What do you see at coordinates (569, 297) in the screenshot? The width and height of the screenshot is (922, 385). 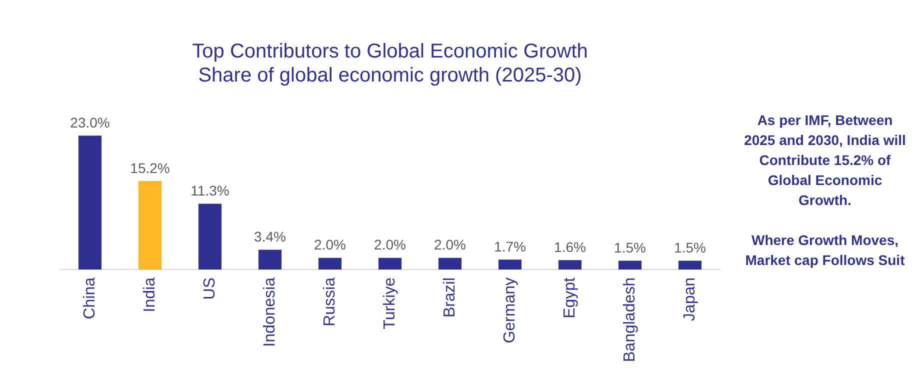 I see `x-tick-label: Egypt` at bounding box center [569, 297].